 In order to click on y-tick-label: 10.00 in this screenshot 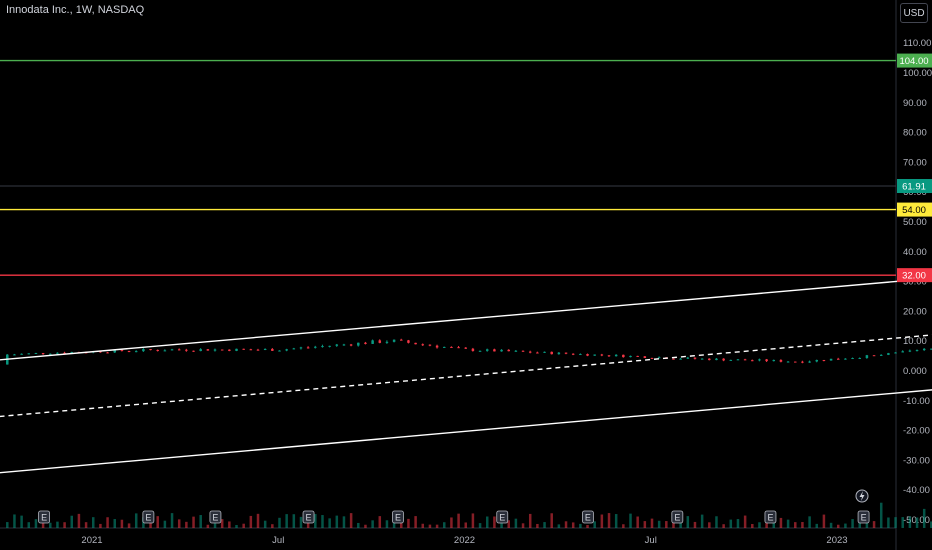, I will do `click(915, 341)`.